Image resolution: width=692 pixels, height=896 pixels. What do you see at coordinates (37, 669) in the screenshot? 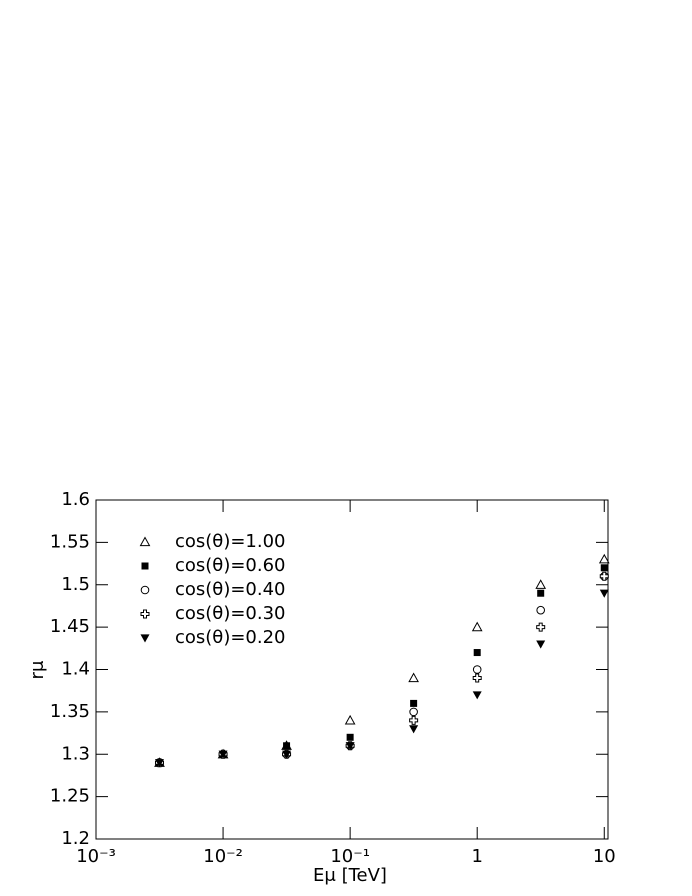
I see `y-axis-label: rμ` at bounding box center [37, 669].